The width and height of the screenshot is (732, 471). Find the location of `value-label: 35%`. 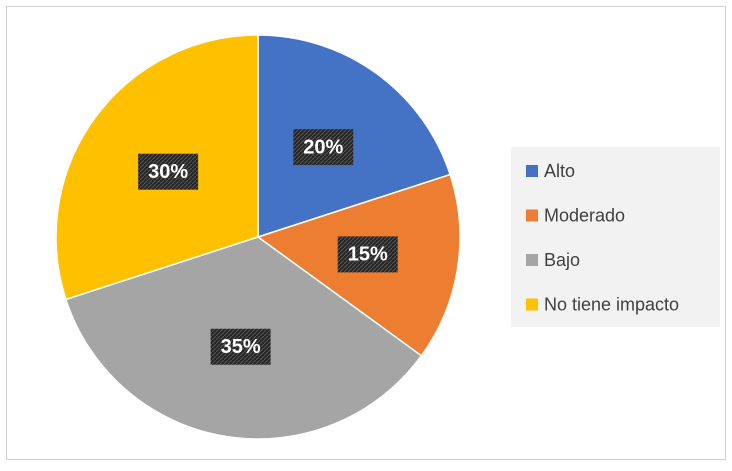

value-label: 35% is located at coordinates (241, 347).